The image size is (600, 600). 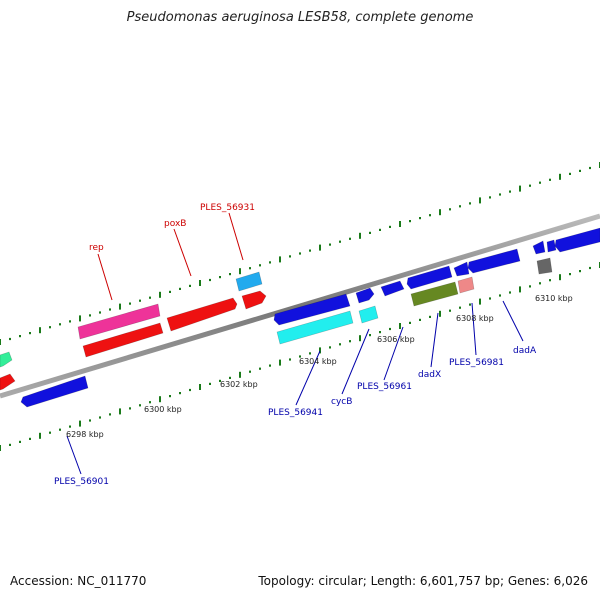 I want to click on feat-red-left, so click(x=8, y=382).